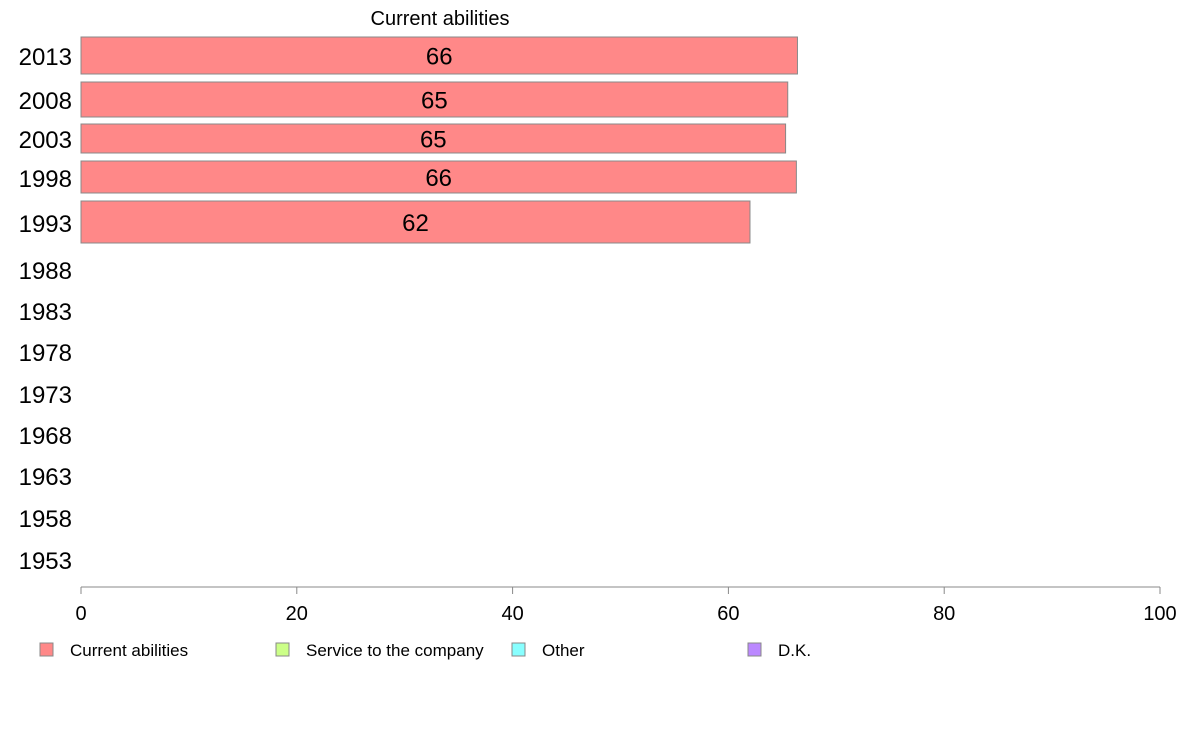 The image size is (1188, 736). I want to click on y-tick-label: 1983, so click(45, 312).